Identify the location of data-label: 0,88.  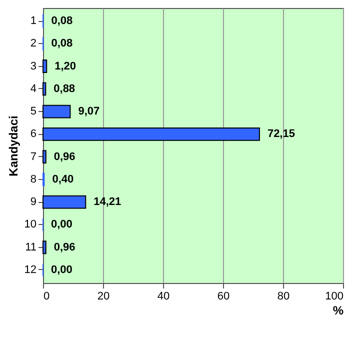
(65, 88).